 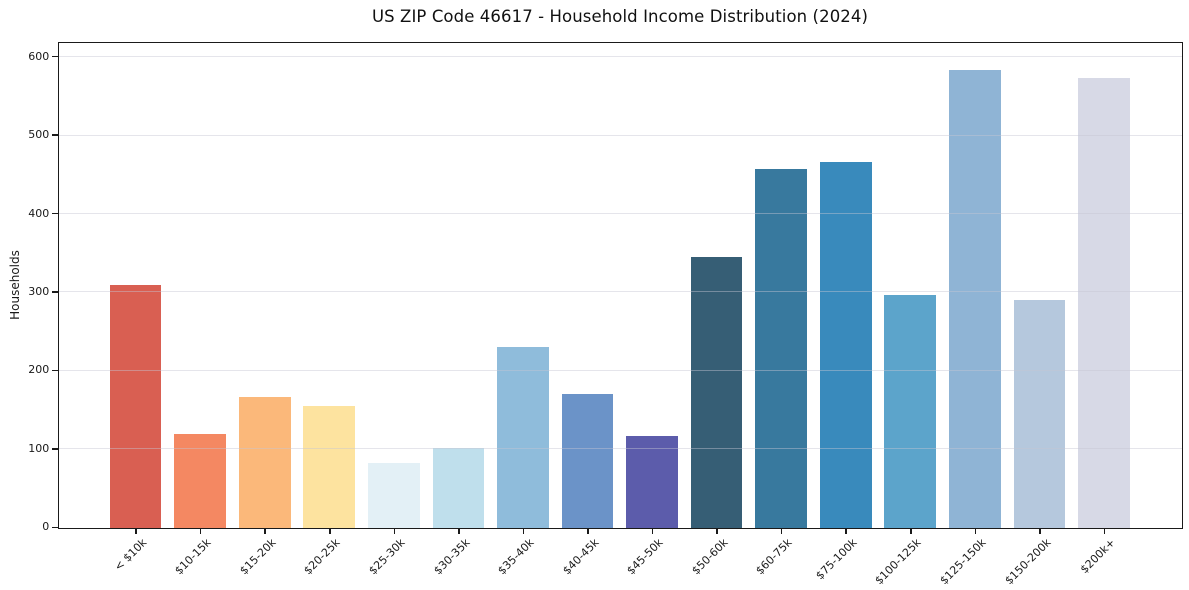 I want to click on x-tick-label: $10-15k, so click(x=193, y=557).